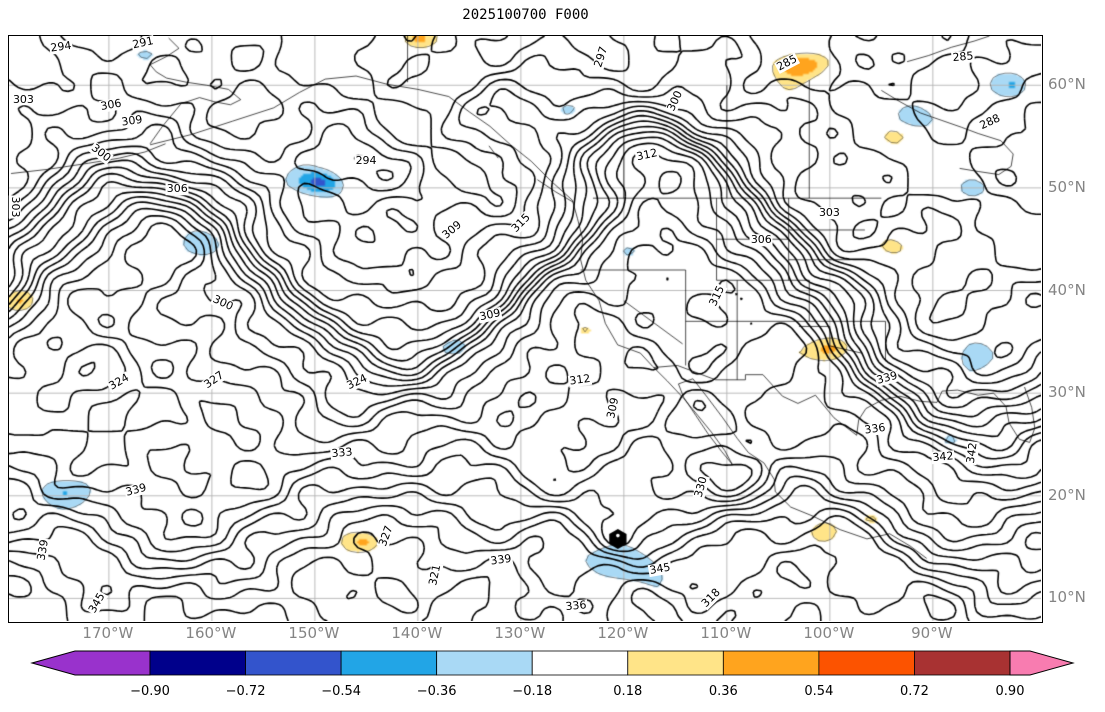  Describe the element at coordinates (525, 15) in the screenshot. I see `chart-title: 2025100700 F000` at that location.